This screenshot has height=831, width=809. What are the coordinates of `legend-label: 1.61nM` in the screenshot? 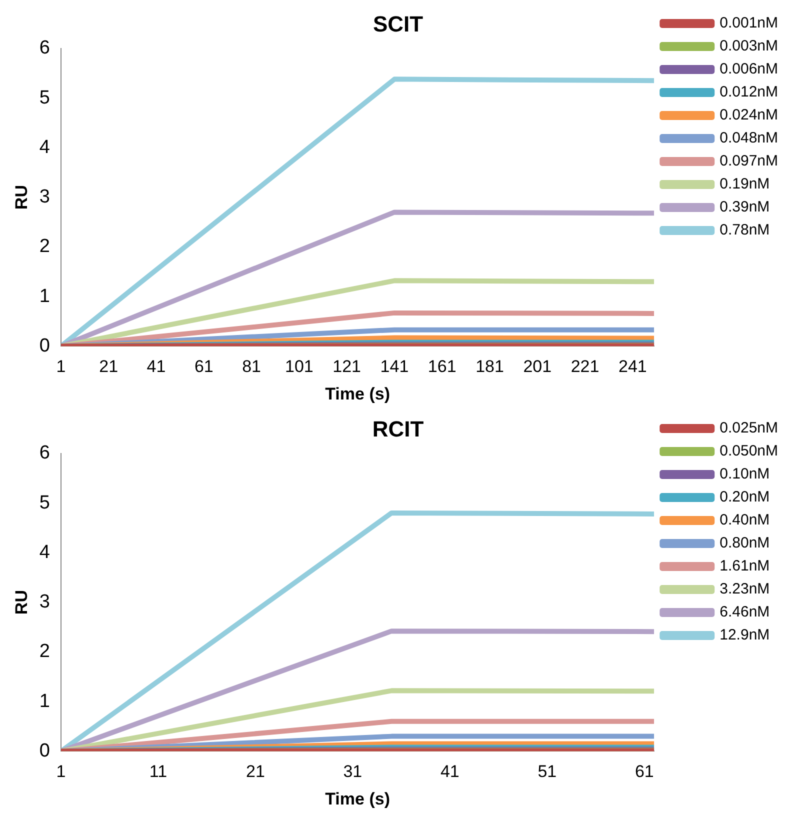 It's located at (745, 566).